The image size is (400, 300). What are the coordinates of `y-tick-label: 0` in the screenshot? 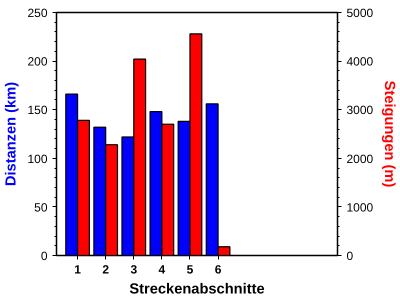 It's located at (44, 256).